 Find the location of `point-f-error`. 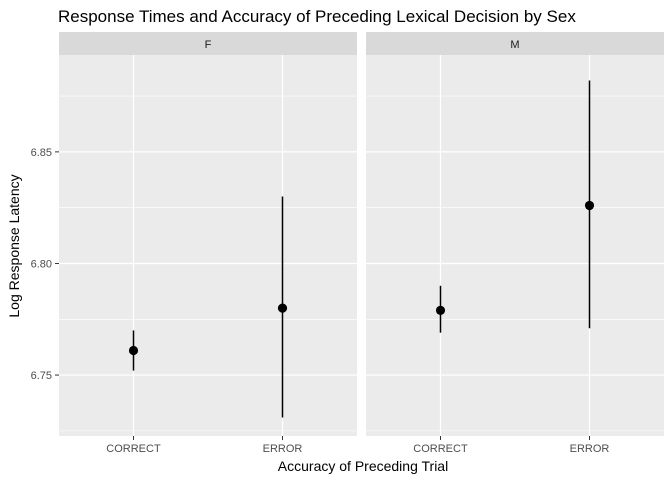

point-f-error is located at coordinates (282, 308).